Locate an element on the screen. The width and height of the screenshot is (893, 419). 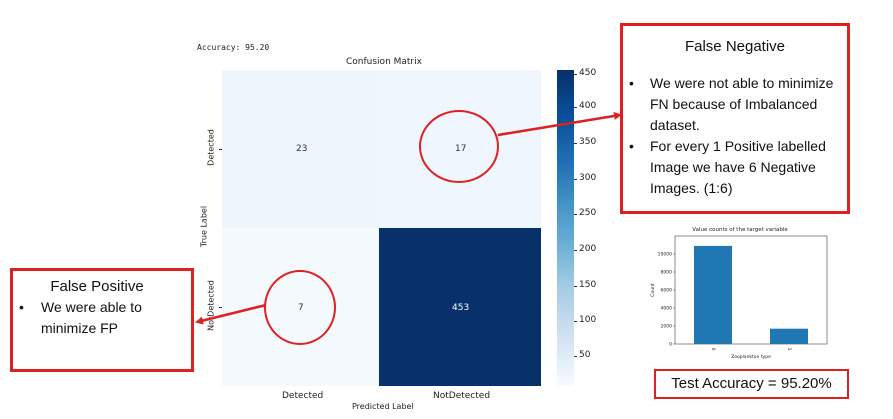
test-accuracy-box: Test Accuracy = 95.20% is located at coordinates (751, 384).